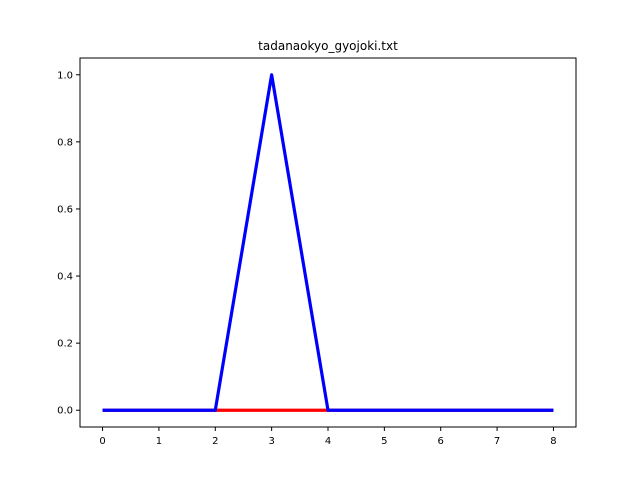 The width and height of the screenshot is (640, 484). Describe the element at coordinates (68, 243) in the screenshot. I see `y-axis: 0.0 0.2 0.4 0.6 0.8 1.0` at that location.